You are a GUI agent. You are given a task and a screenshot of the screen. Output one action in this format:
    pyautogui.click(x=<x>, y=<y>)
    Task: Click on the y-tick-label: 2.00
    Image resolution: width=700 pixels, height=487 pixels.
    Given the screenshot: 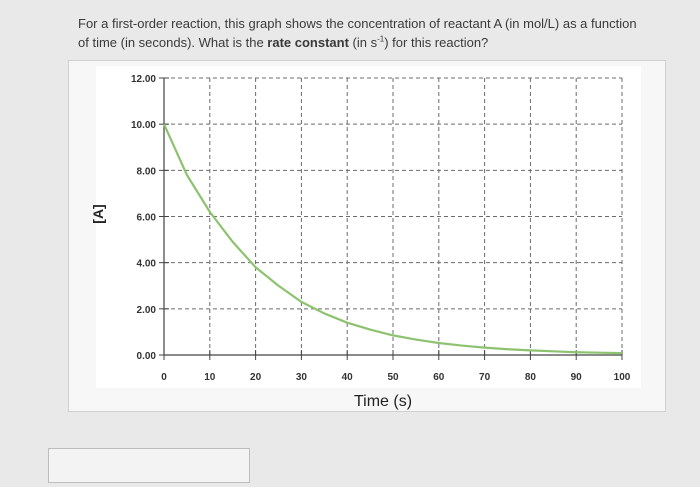 What is the action you would take?
    pyautogui.click(x=147, y=310)
    